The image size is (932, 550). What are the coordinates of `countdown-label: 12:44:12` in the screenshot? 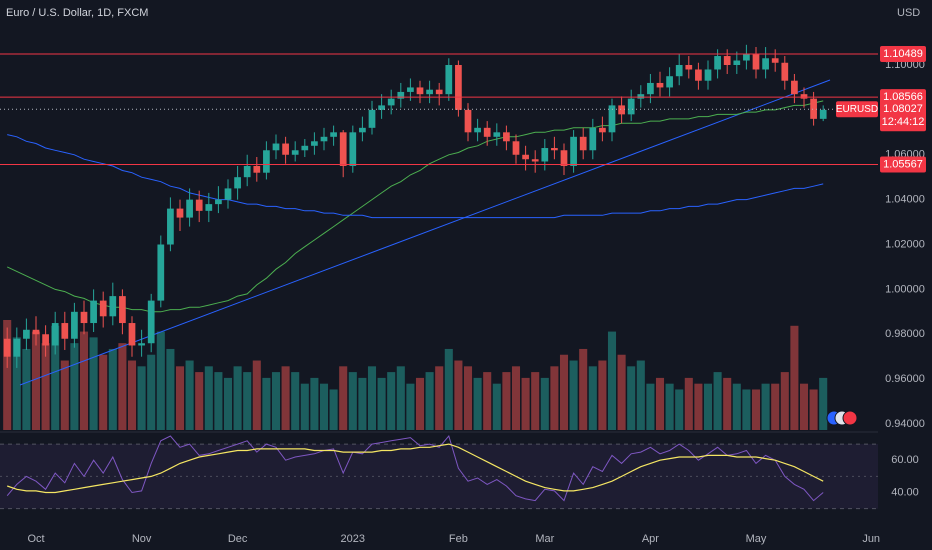 It's located at (903, 122).